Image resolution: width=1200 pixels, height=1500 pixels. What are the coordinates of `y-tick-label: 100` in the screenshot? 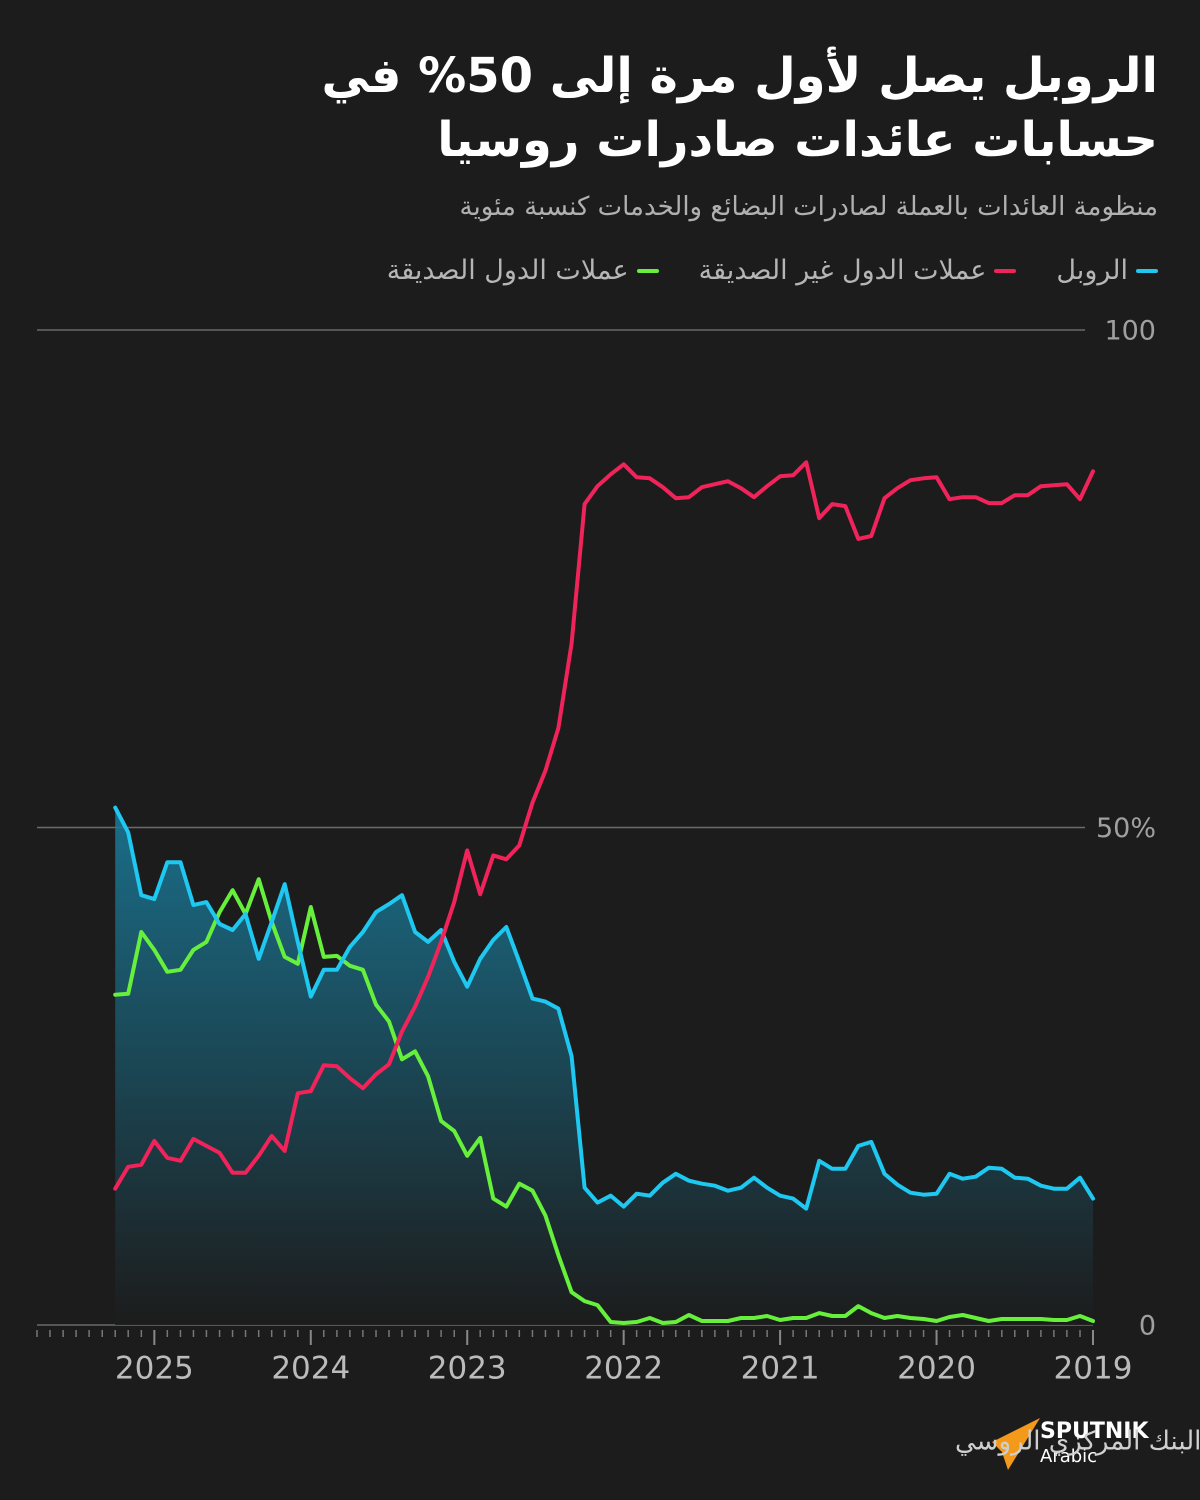 It's located at (1130, 331).